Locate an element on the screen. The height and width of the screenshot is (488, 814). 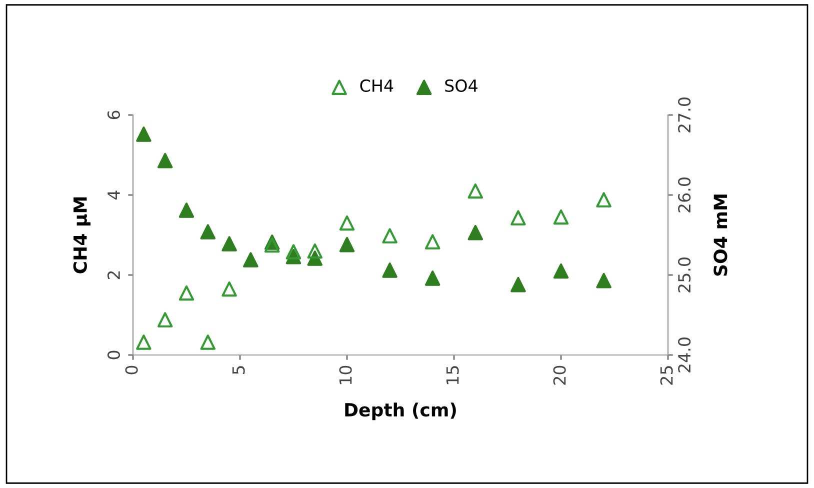
x-tick-label: 15 is located at coordinates (452, 375).